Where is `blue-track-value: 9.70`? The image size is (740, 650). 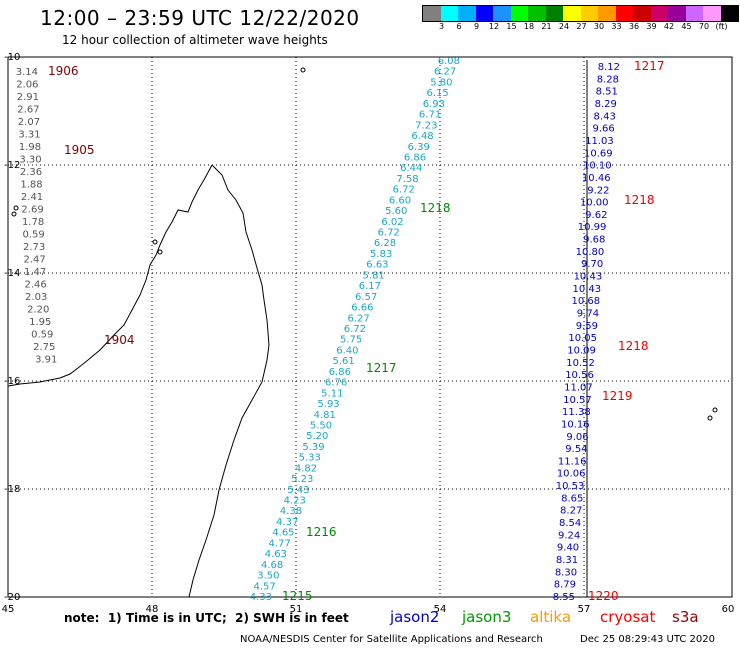 blue-track-value: 9.70 is located at coordinates (592, 264).